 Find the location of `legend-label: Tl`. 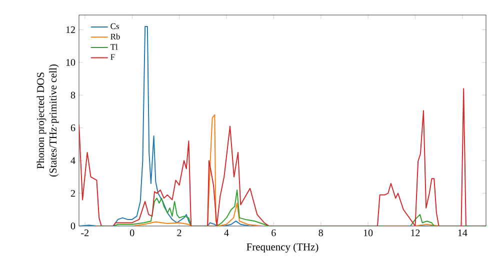

legend-label: Tl is located at coordinates (114, 47).